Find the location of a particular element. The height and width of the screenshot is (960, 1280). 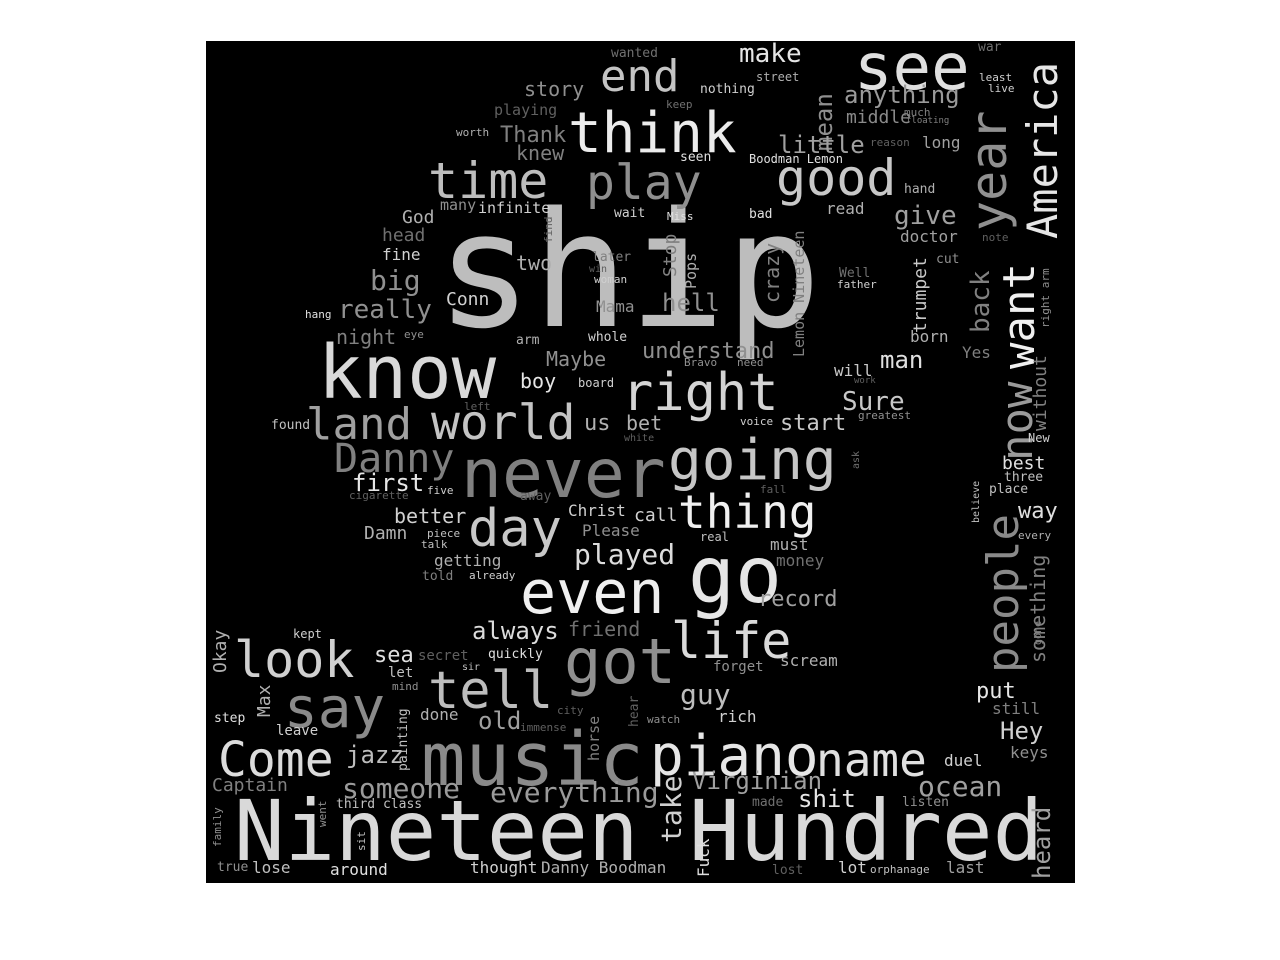

word-worth: worth is located at coordinates (473, 132).